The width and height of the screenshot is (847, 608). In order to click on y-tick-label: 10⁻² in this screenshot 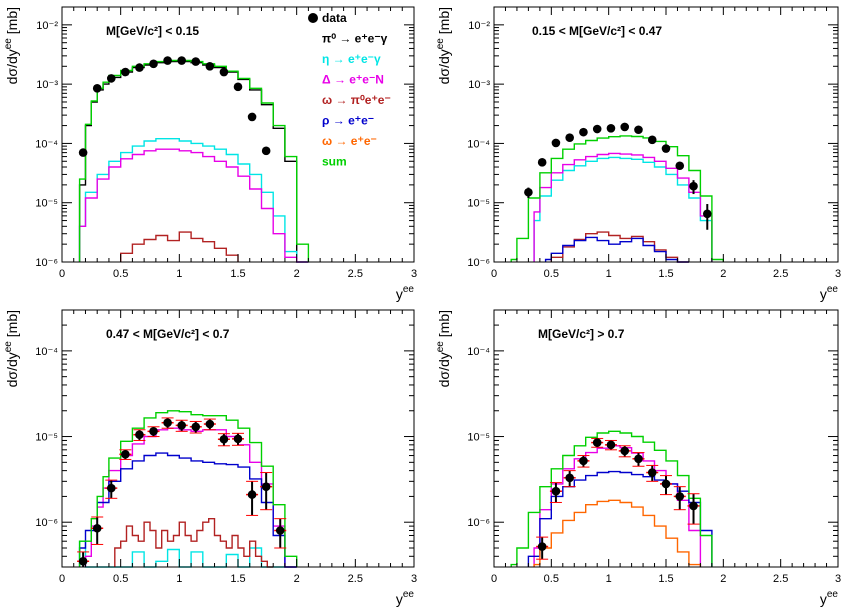, I will do `click(47, 26)`.